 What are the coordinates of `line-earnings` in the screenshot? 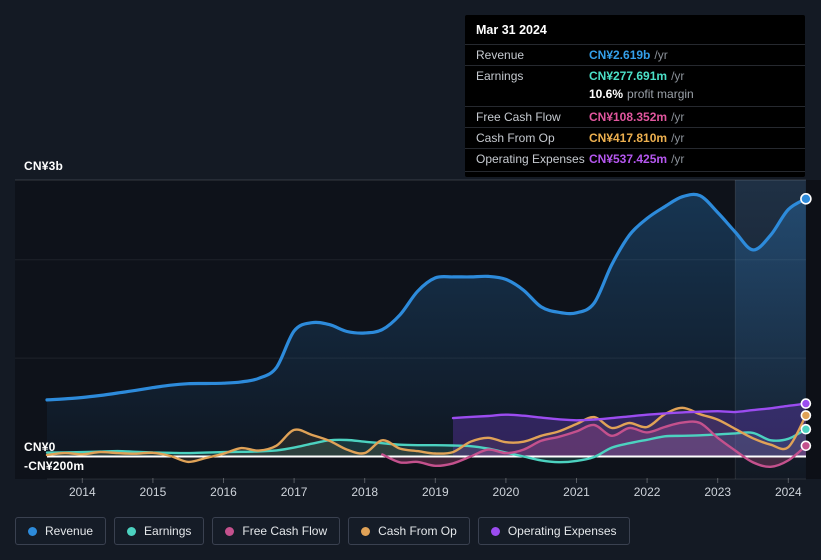 It's located at (426, 446).